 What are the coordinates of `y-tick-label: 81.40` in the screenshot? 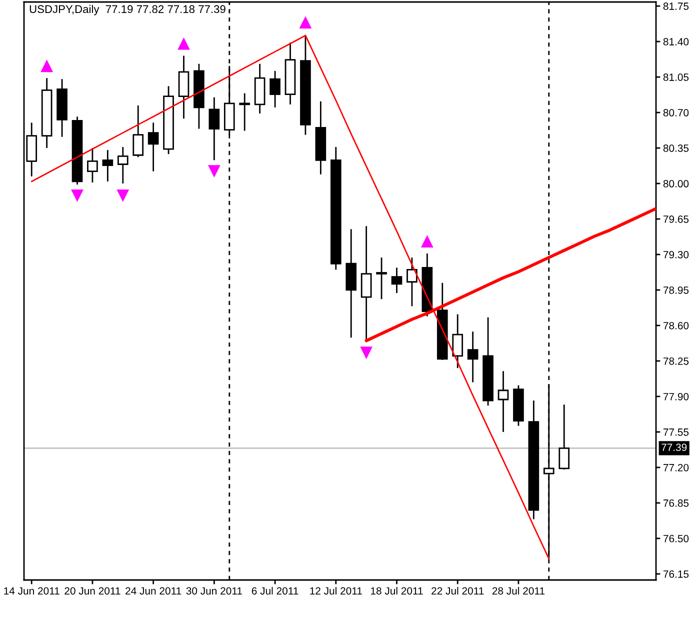 It's located at (676, 42).